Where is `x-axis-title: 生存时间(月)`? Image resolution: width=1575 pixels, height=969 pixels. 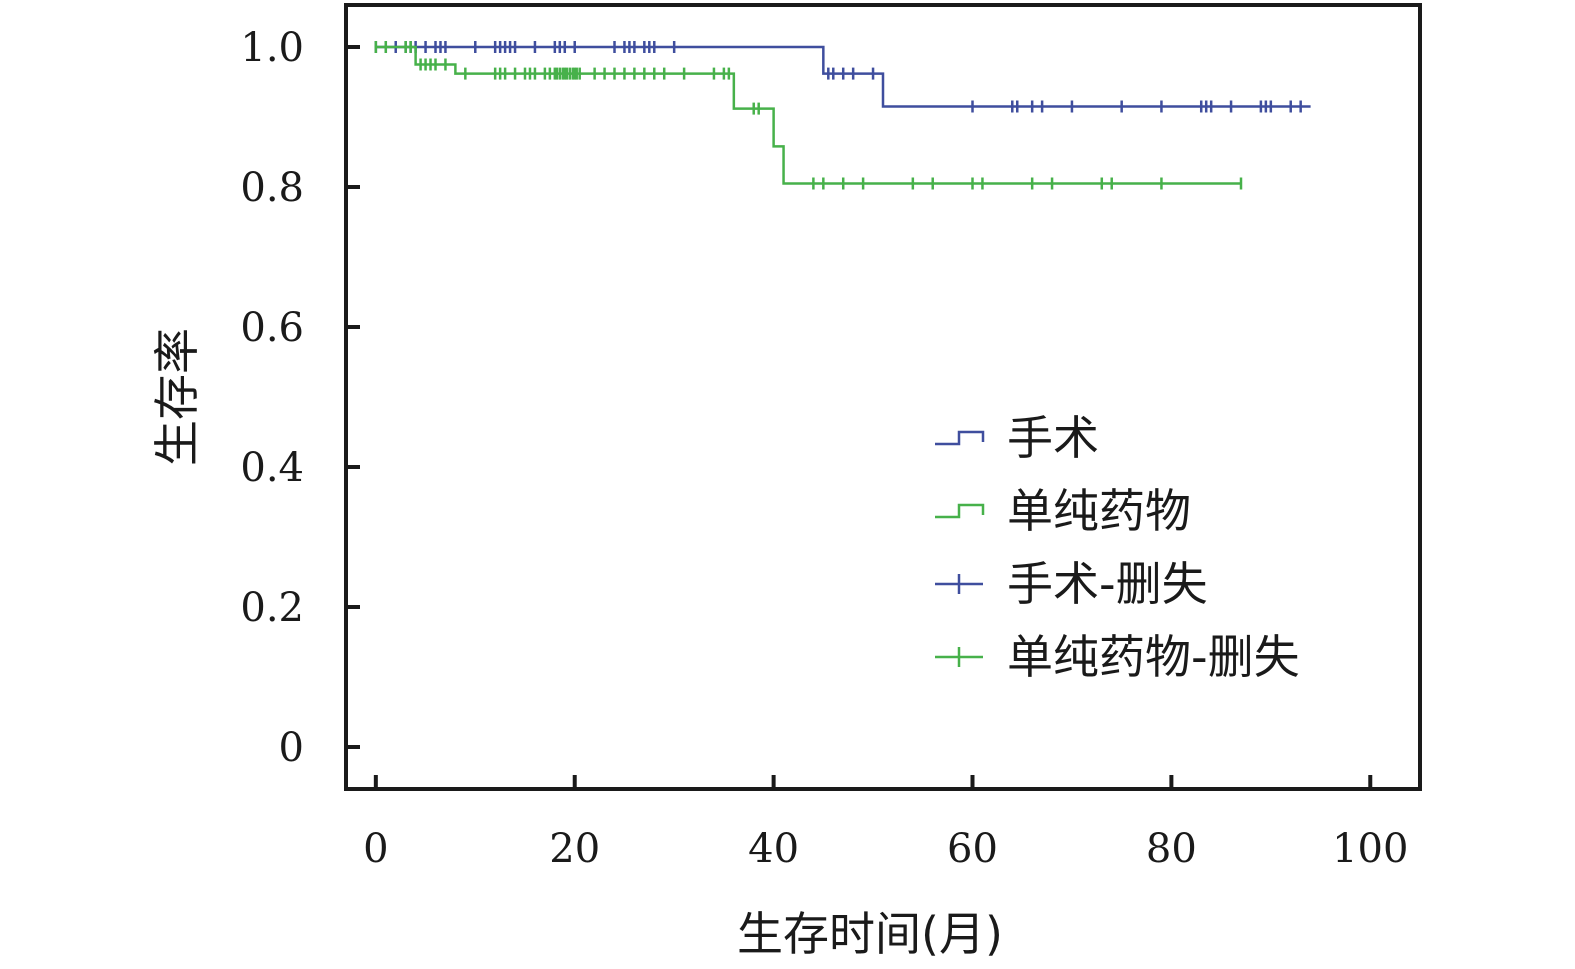 x-axis-title: 生存时间(月) is located at coordinates (870, 934).